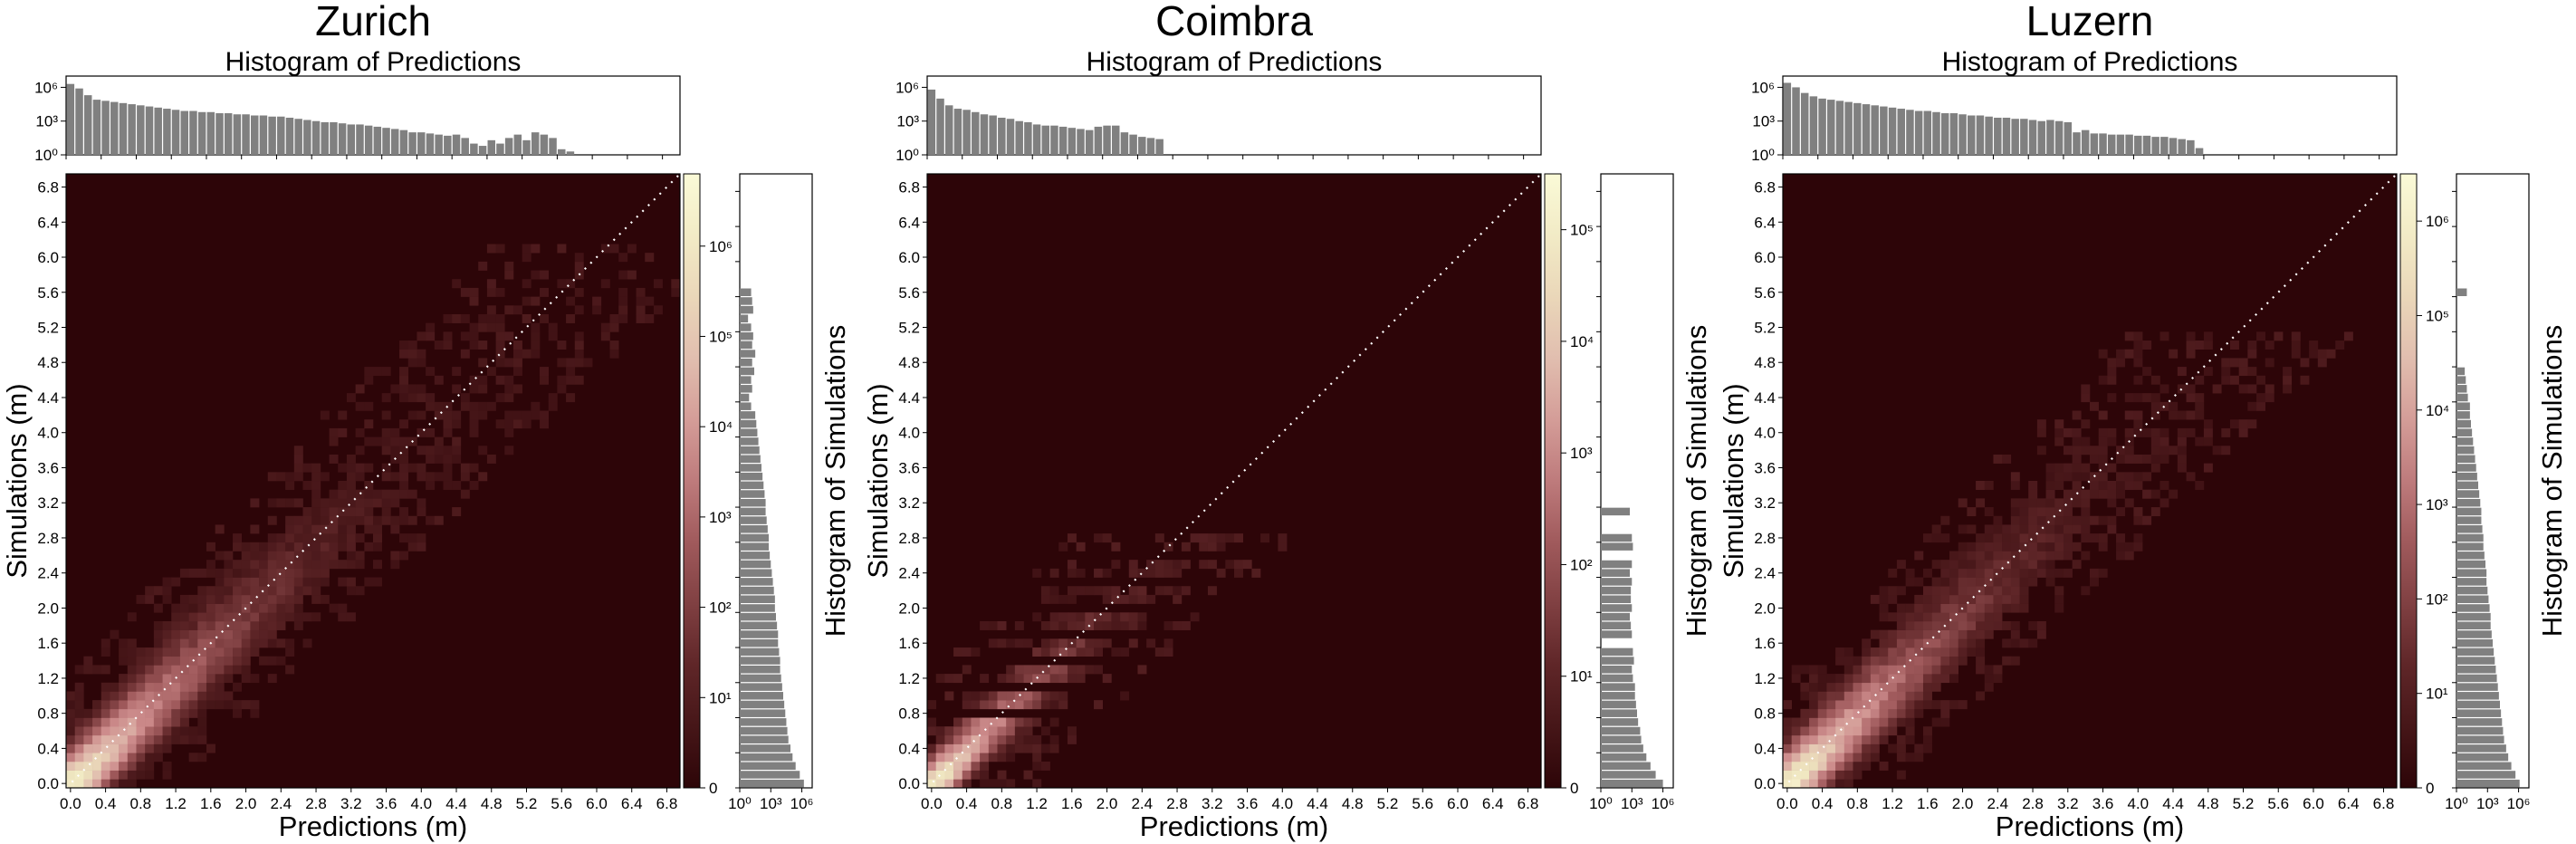 This screenshot has width=2576, height=844. I want to click on y-tick-label: 6.8, so click(909, 188).